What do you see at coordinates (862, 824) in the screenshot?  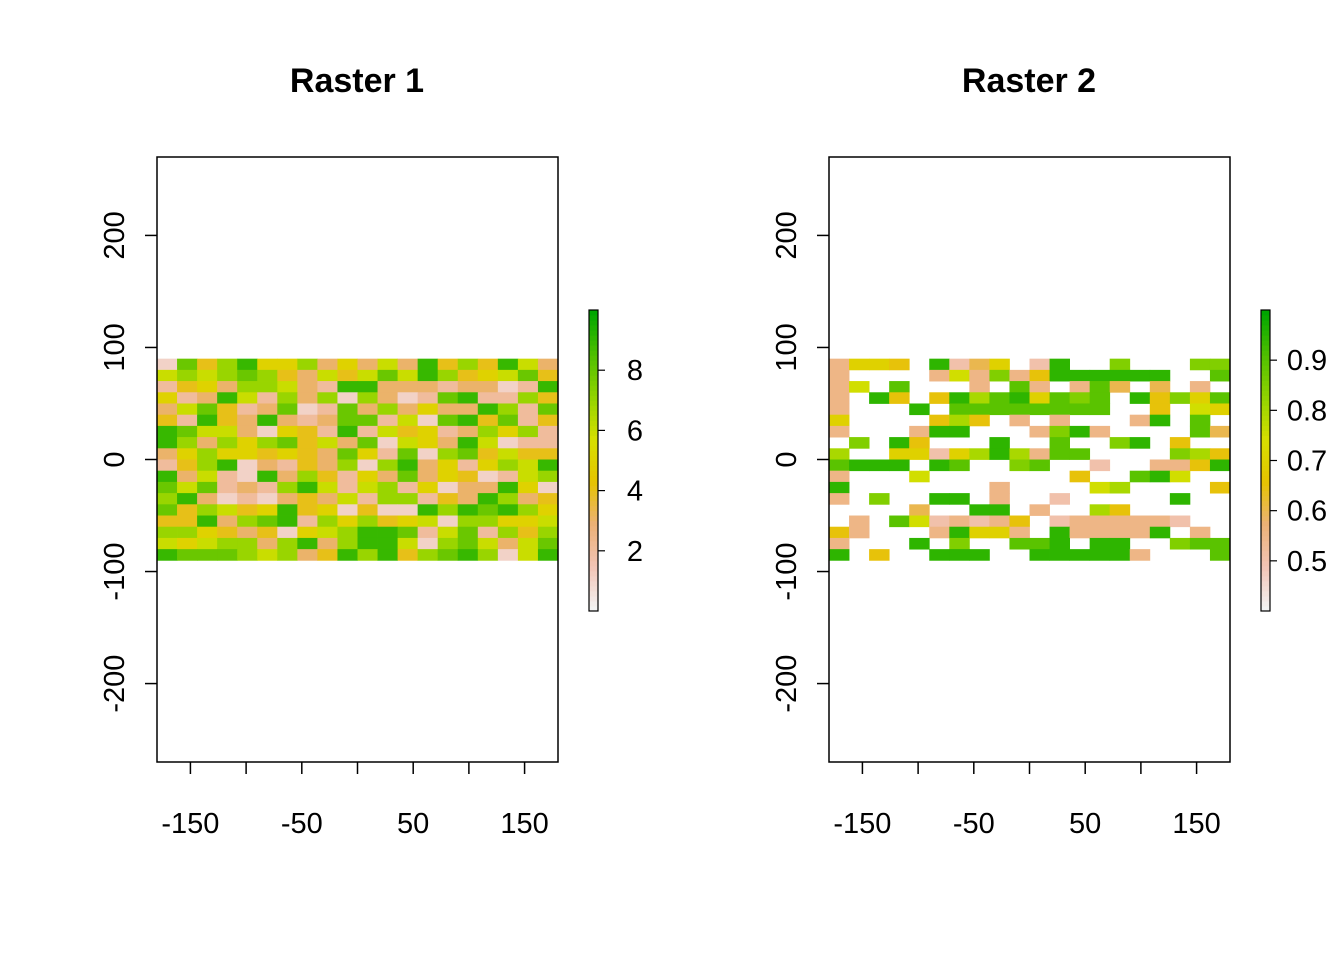 I see `x-tick-label: -150` at bounding box center [862, 824].